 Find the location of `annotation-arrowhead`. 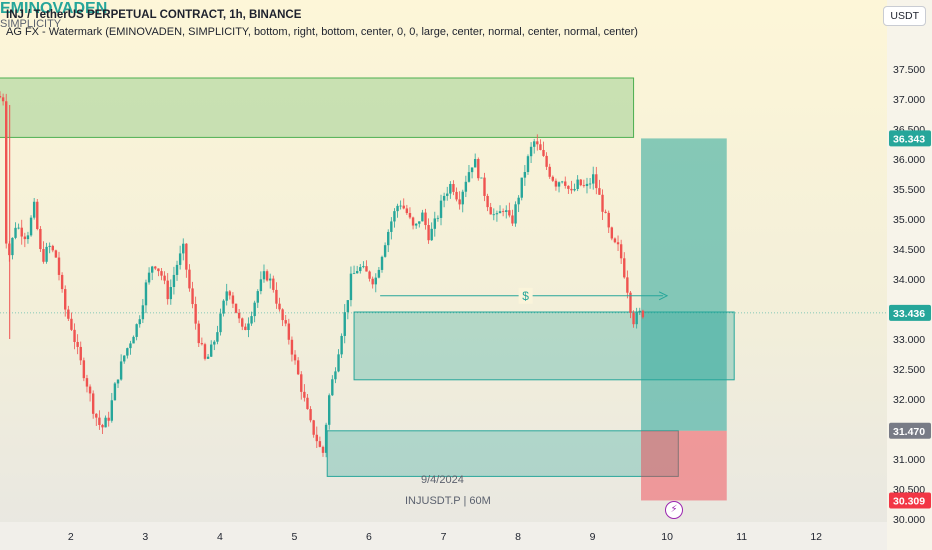

annotation-arrowhead is located at coordinates (663, 296).